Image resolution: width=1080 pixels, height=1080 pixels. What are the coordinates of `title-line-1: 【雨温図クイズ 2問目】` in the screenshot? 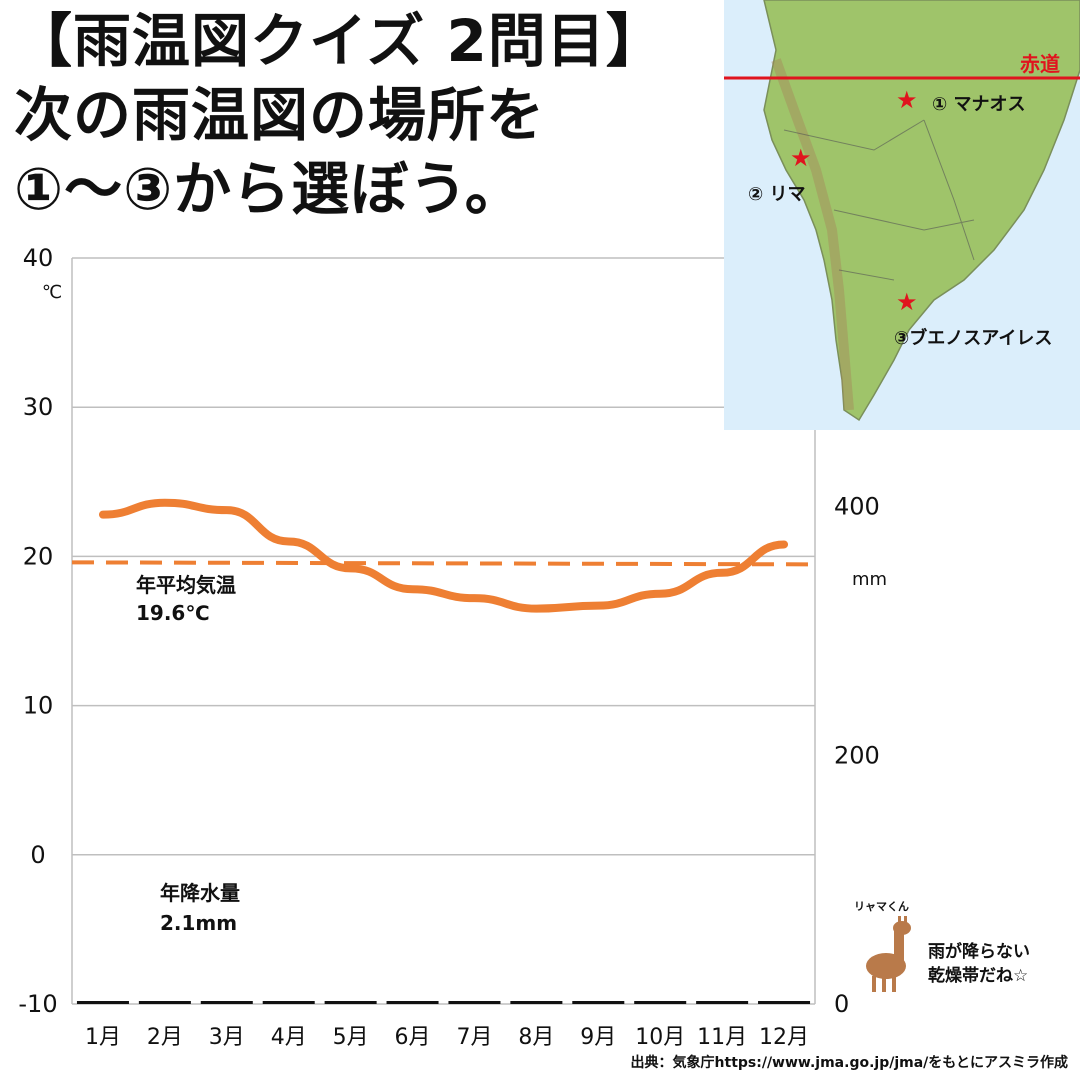 It's located at (339, 41).